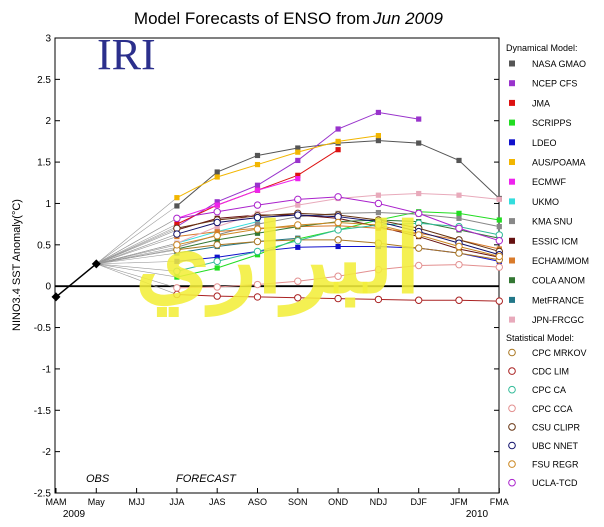 The image size is (604, 527). I want to click on y-tick-label: -0.5, so click(43, 328).